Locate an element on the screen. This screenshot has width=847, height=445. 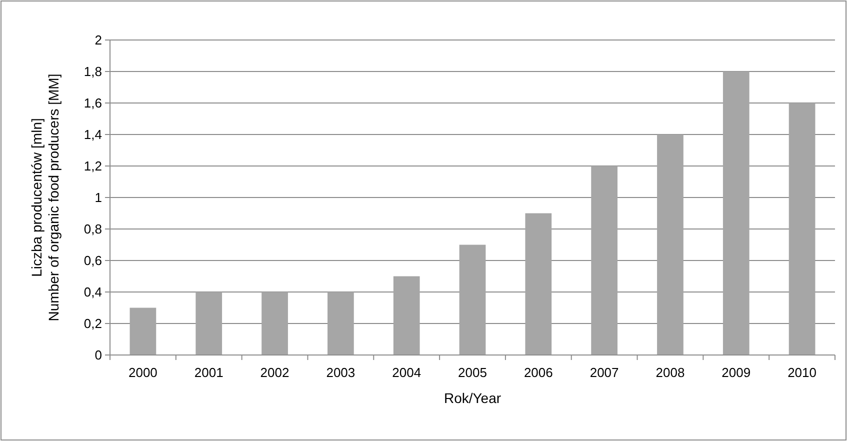
y-tick-label: 1,6 is located at coordinates (93, 103).